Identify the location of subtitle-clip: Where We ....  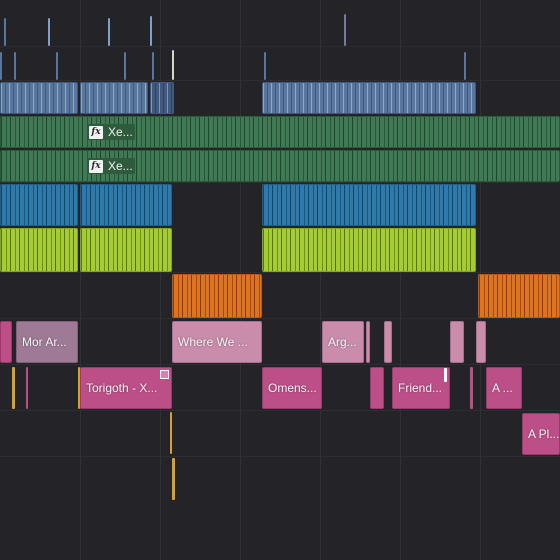
(217, 342).